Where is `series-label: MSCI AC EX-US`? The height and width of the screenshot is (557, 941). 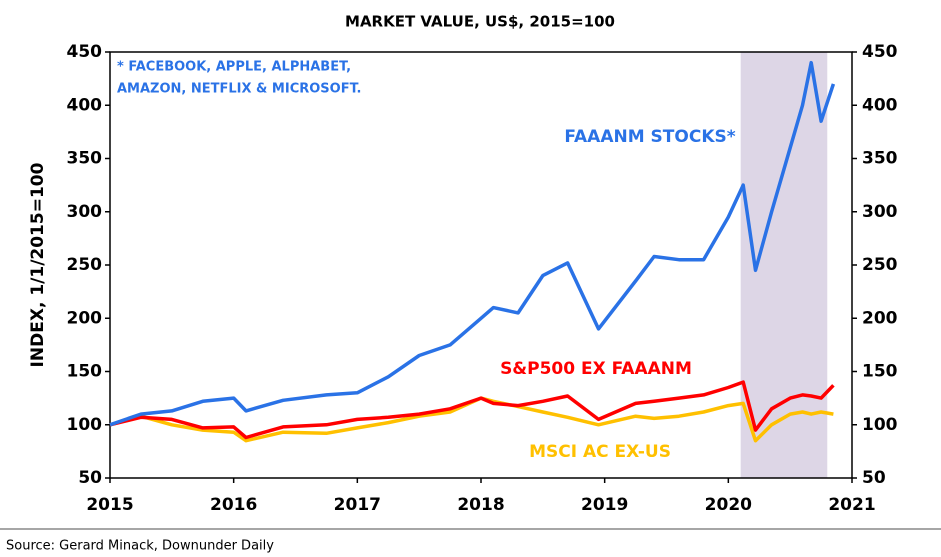
series-label: MSCI AC EX-US is located at coordinates (600, 452).